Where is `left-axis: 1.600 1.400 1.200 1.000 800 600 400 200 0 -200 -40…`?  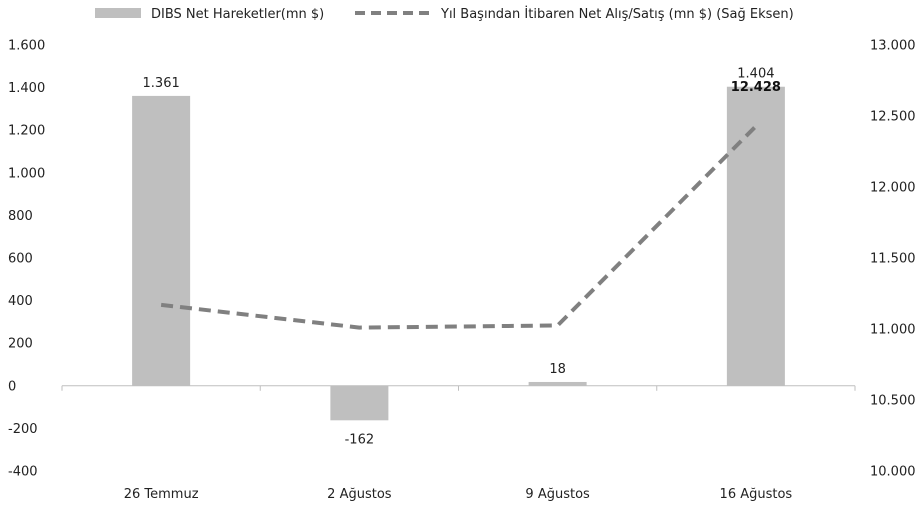
left-axis: 1.600 1.400 1.200 1.000 800 600 400 200 0 -200 -40… is located at coordinates (26, 259).